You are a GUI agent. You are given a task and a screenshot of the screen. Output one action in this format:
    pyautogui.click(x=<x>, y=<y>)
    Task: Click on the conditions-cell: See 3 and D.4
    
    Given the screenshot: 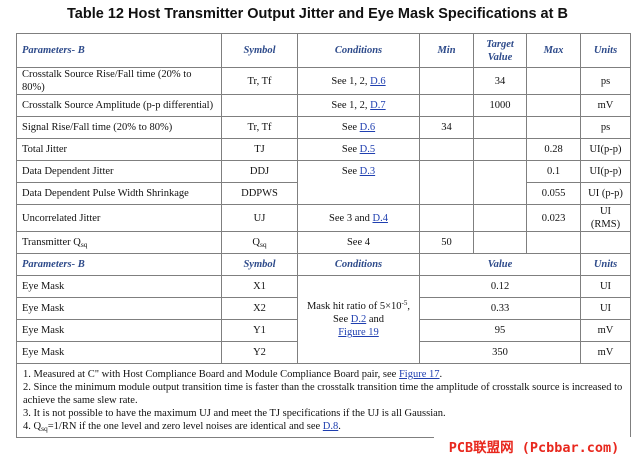 What is the action you would take?
    pyautogui.click(x=358, y=218)
    